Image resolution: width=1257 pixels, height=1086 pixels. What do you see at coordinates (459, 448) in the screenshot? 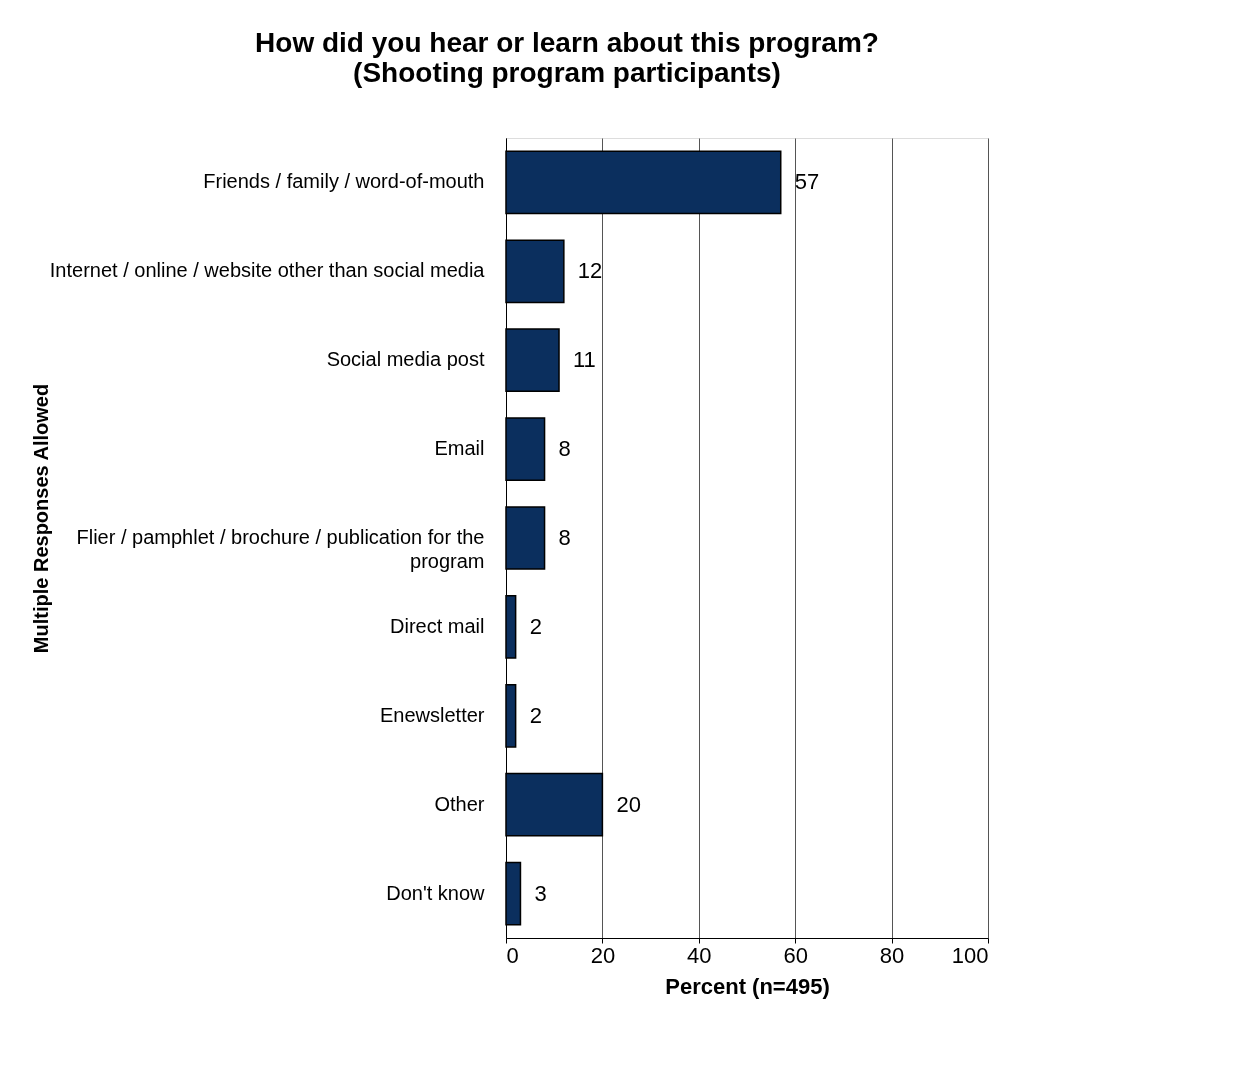
I see `y-tick-label: Email` at bounding box center [459, 448].